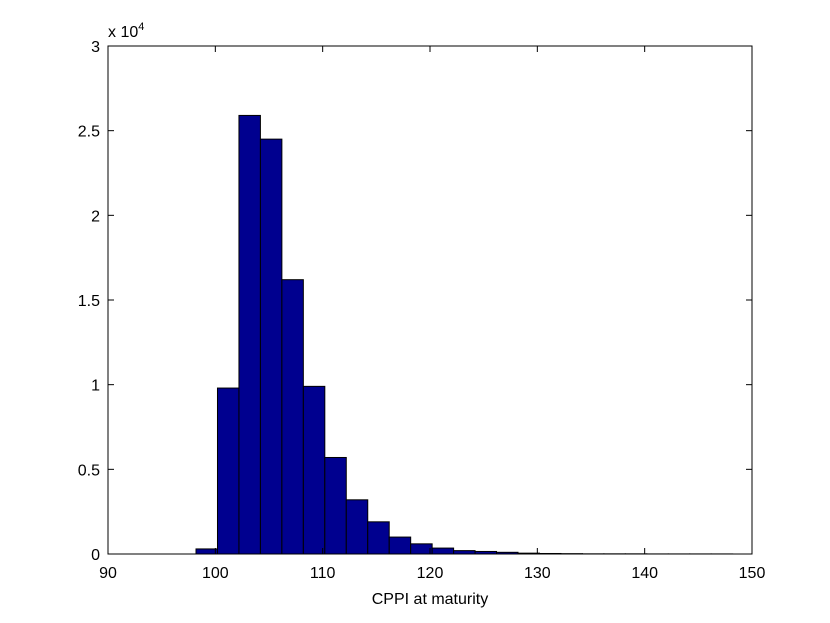 This screenshot has height=623, width=830. What do you see at coordinates (430, 599) in the screenshot?
I see `x-axis-label: CPPI at maturity` at bounding box center [430, 599].